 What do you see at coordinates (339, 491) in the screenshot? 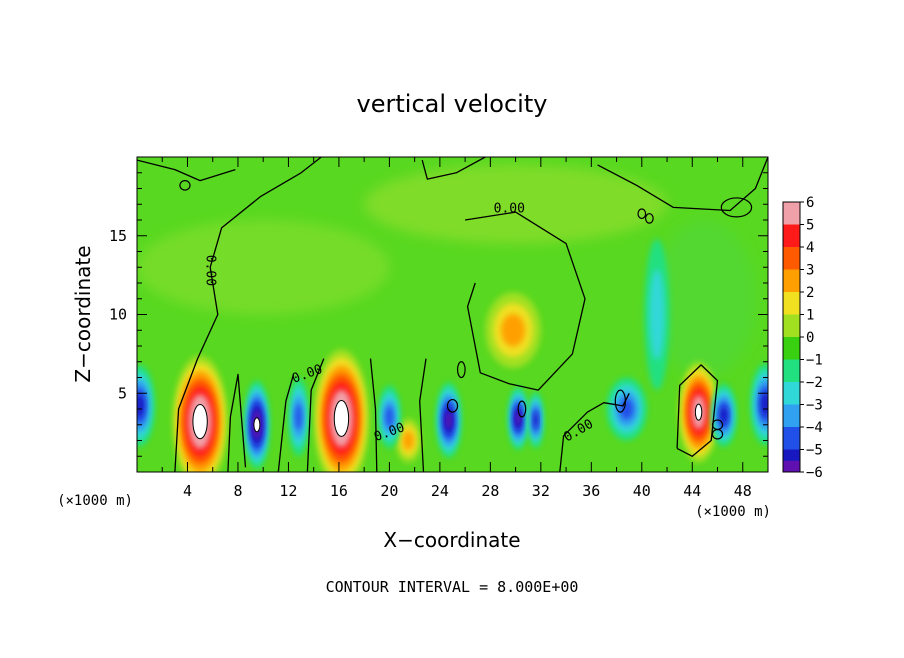
I see `x-tick-label: 16` at bounding box center [339, 491].